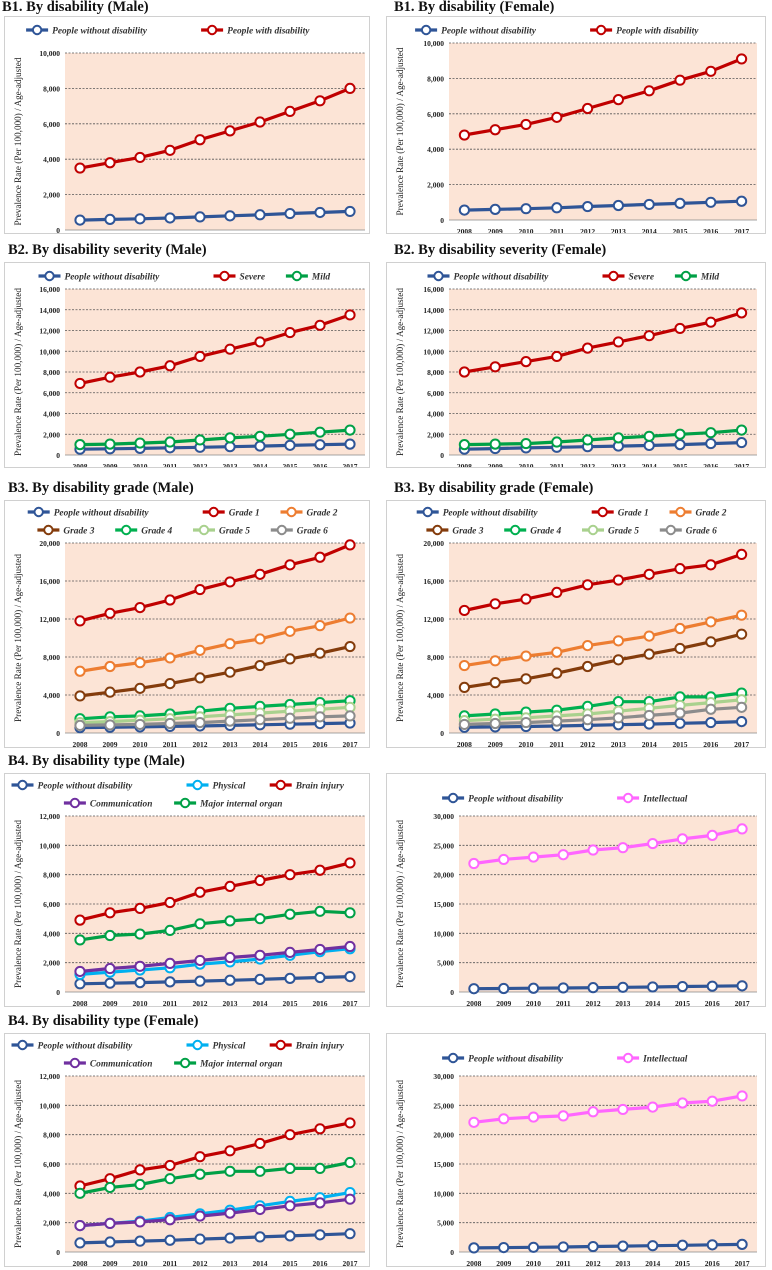 This screenshot has width=772, height=1270. I want to click on series-severe, so click(603, 342).